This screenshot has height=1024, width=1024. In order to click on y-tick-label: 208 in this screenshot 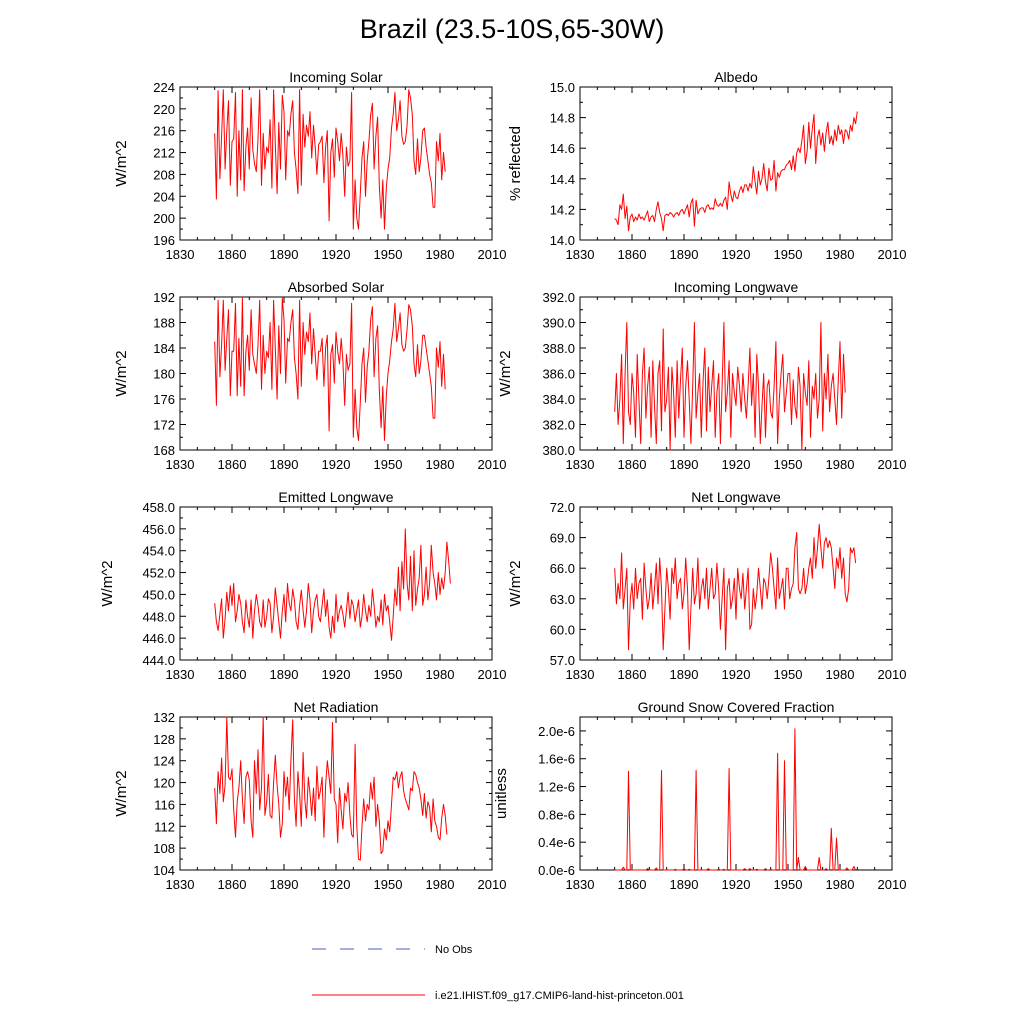, I will do `click(164, 174)`.